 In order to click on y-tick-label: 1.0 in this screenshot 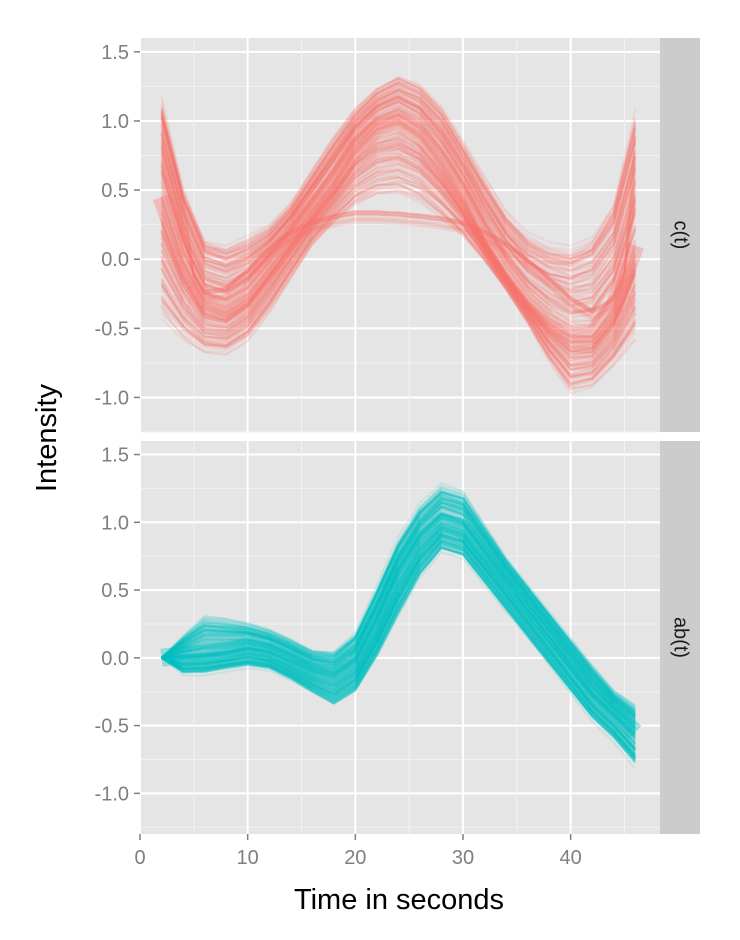, I will do `click(115, 122)`.